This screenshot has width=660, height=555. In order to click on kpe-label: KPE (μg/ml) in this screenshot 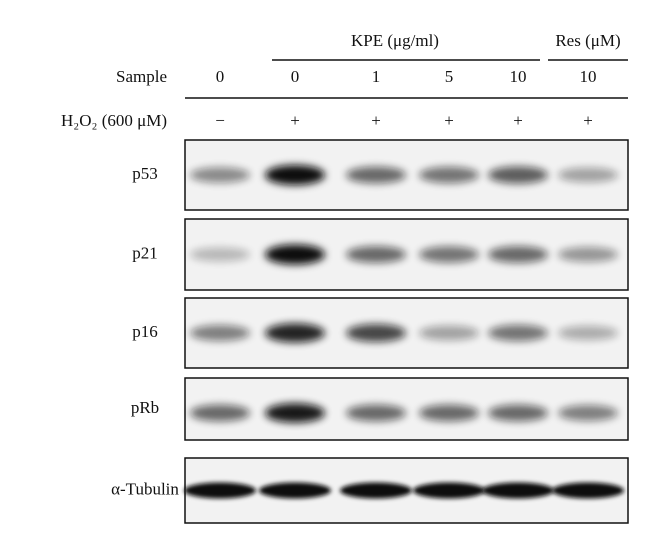, I will do `click(395, 40)`.